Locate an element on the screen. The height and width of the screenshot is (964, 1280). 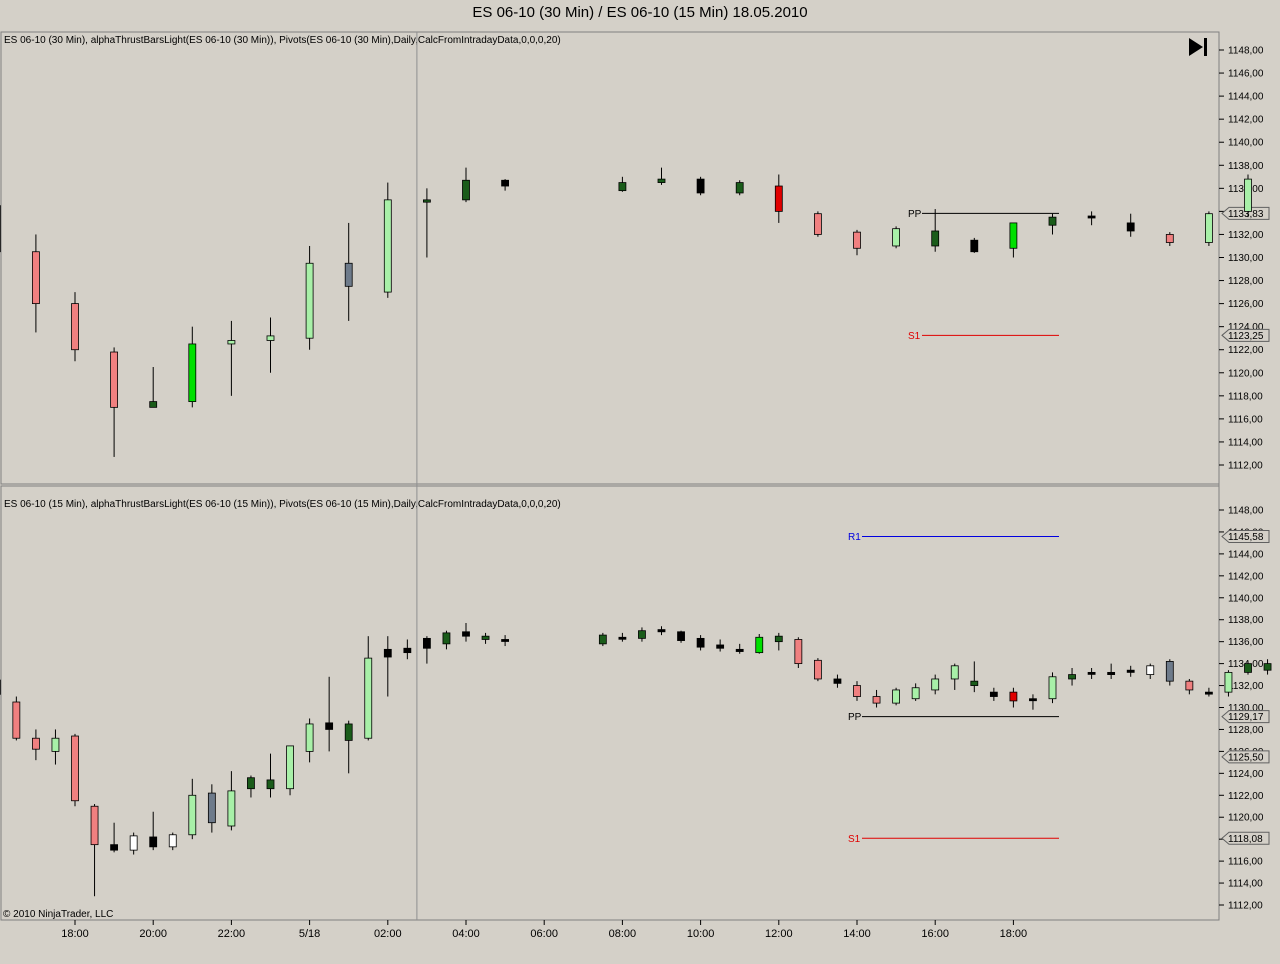
pivot-label-s1: S1 is located at coordinates (854, 839).